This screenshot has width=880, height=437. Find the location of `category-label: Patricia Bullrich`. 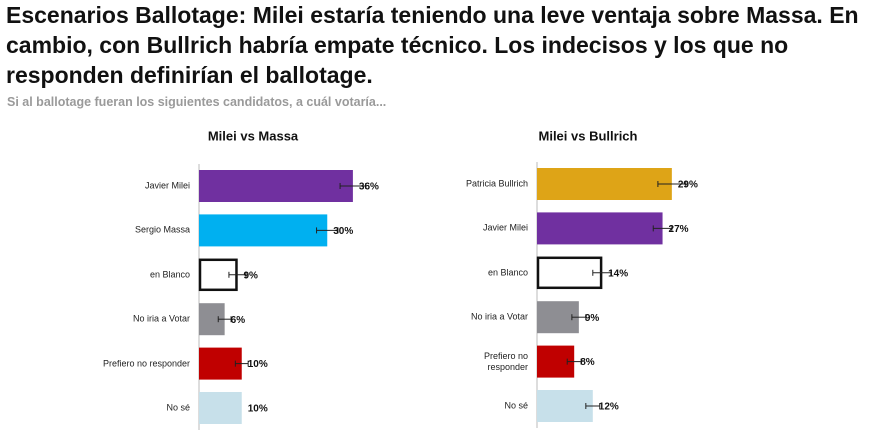

category-label: Patricia Bullrich is located at coordinates (496, 183).